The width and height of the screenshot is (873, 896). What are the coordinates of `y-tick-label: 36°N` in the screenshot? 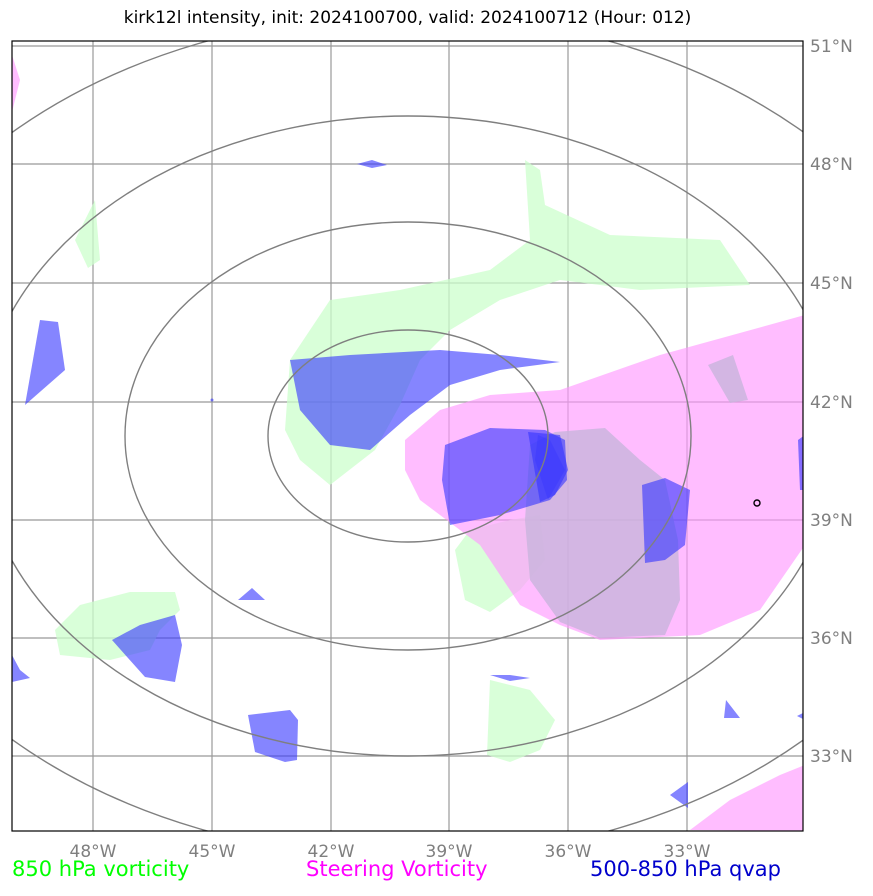 It's located at (831, 639).